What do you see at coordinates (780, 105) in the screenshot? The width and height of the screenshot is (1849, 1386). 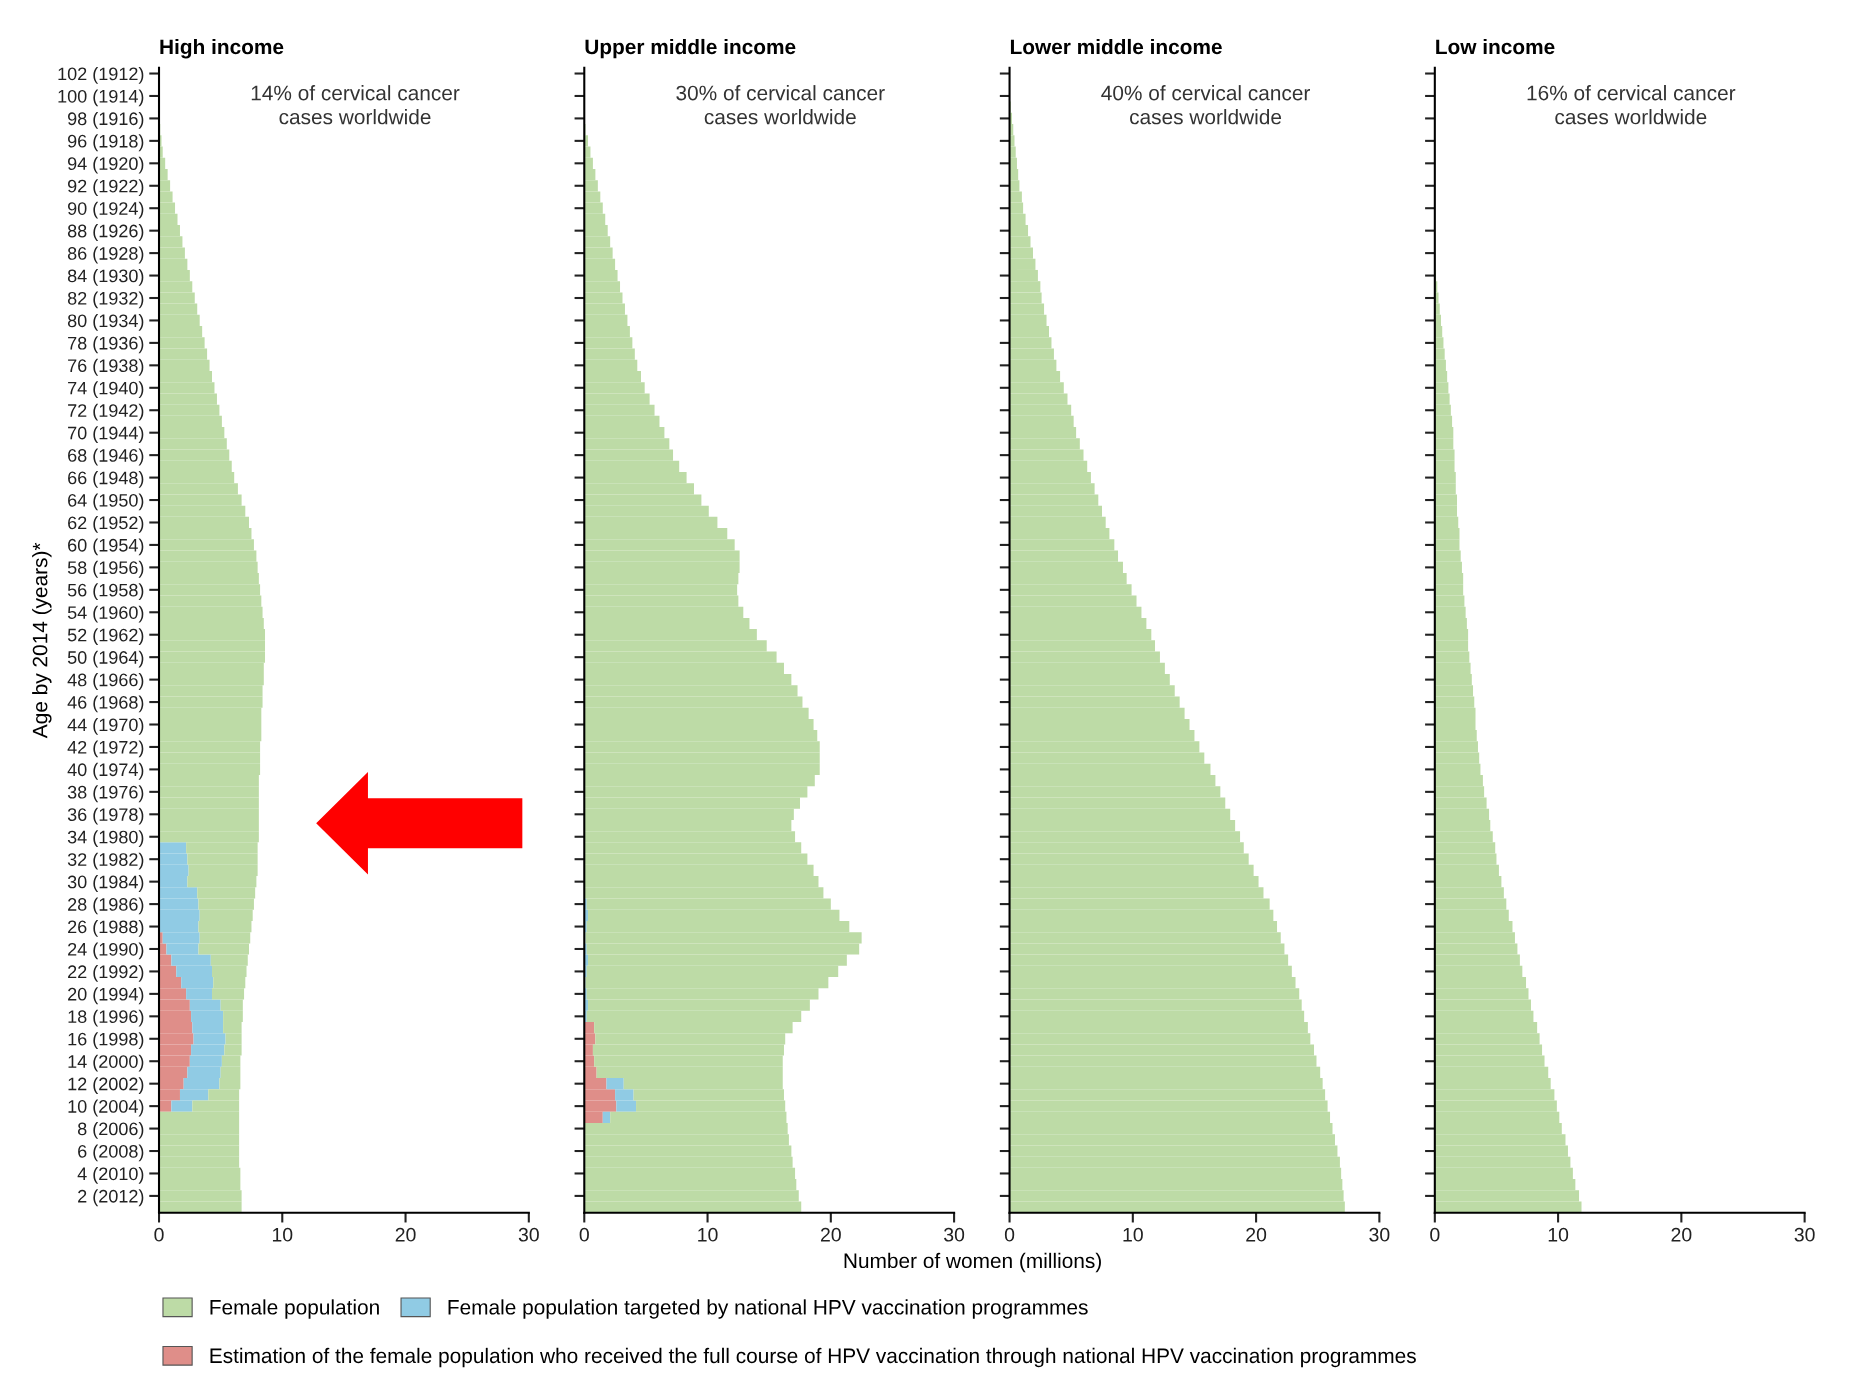 I see `annotation: 30% of cervical cancer cases worldwide` at bounding box center [780, 105].